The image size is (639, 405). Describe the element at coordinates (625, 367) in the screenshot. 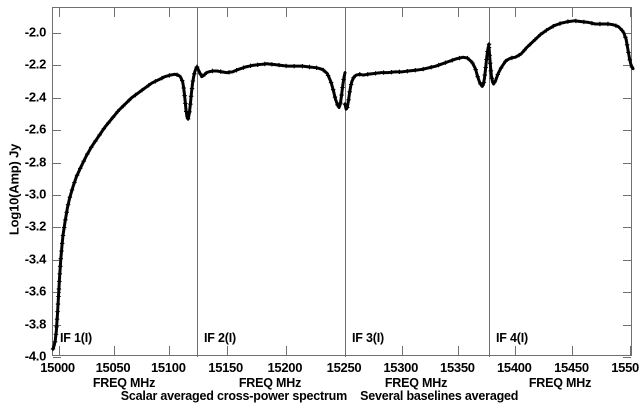

I see `x-tick-label: 15500` at that location.